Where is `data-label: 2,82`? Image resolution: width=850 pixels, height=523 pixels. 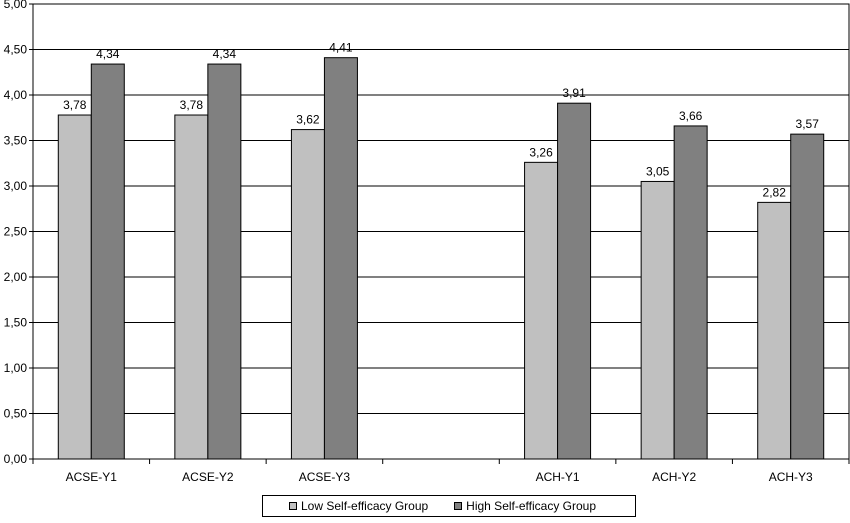
data-label: 2,82 is located at coordinates (775, 192).